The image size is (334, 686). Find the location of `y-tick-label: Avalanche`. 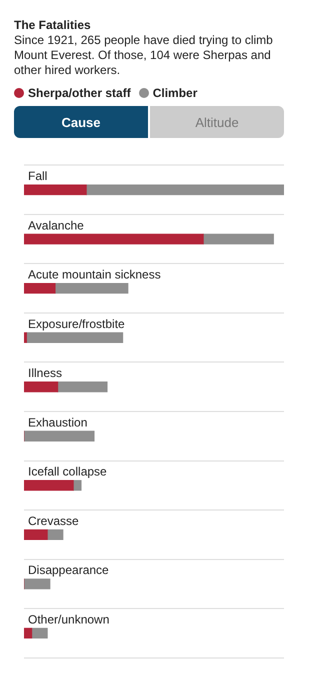

y-tick-label: Avalanche is located at coordinates (56, 225).